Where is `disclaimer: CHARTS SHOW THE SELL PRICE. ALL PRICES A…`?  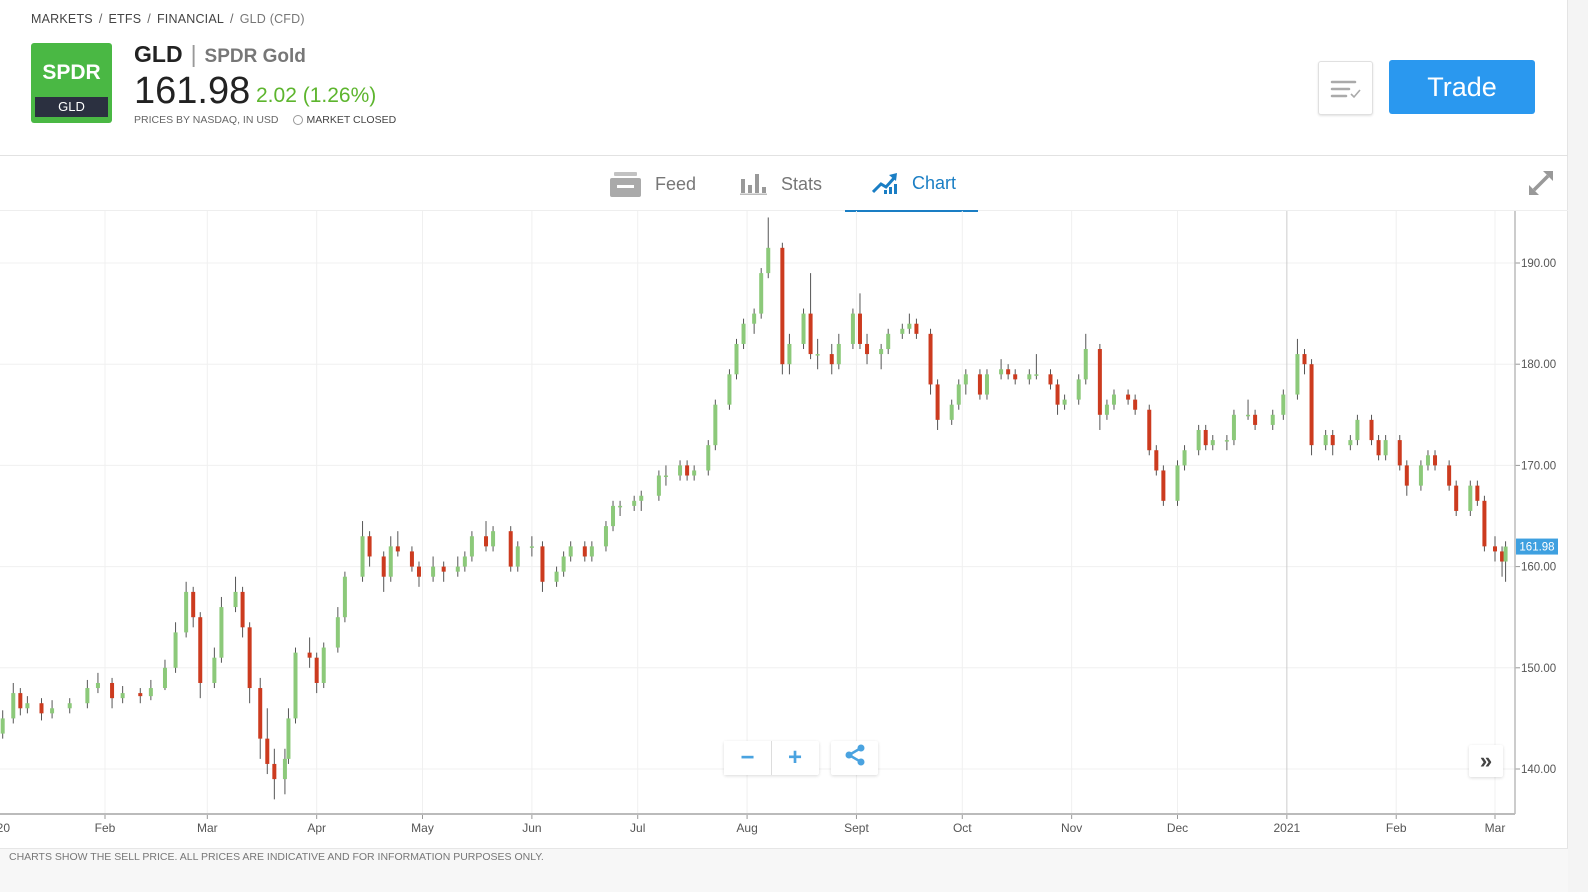
disclaimer: CHARTS SHOW THE SELL PRICE. ALL PRICES A… is located at coordinates (276, 857).